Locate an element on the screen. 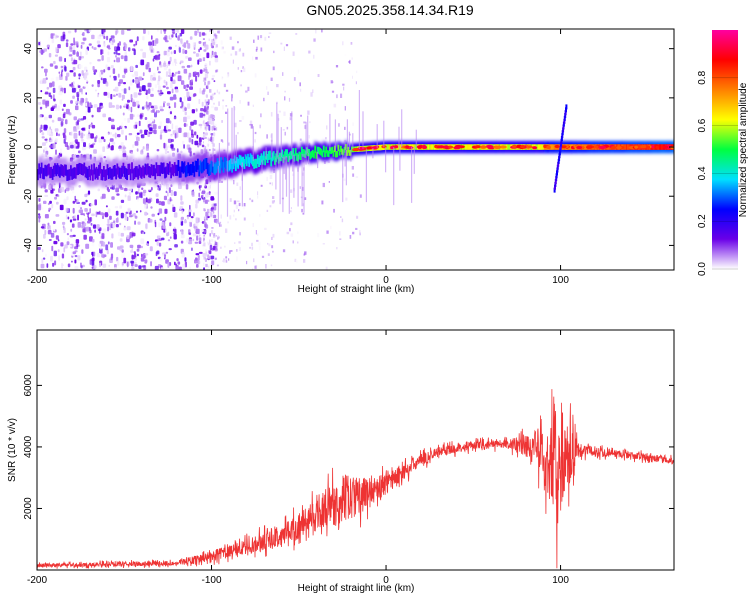  colorbar-tick-label: 0.2 is located at coordinates (702, 221).